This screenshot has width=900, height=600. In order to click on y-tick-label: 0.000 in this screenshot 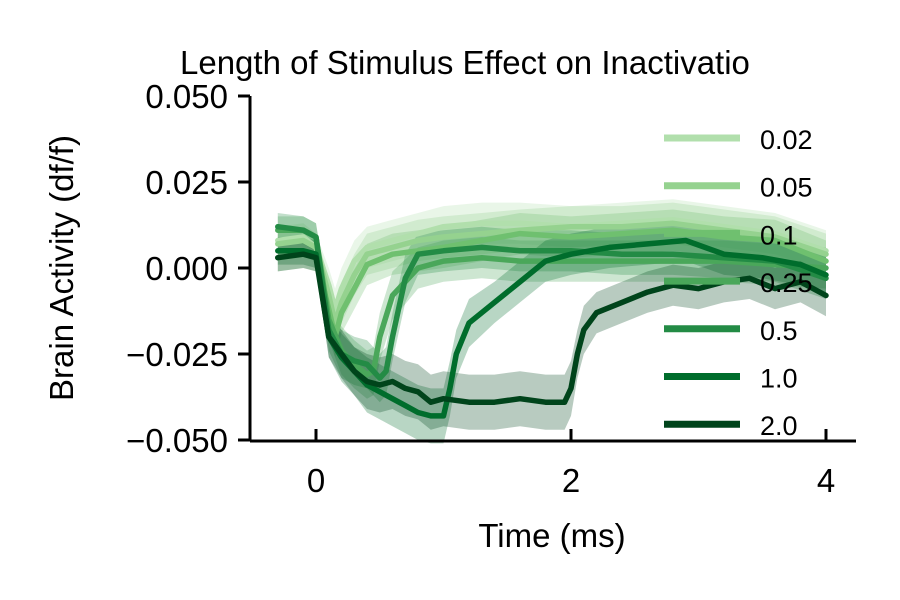, I will do `click(186, 268)`.